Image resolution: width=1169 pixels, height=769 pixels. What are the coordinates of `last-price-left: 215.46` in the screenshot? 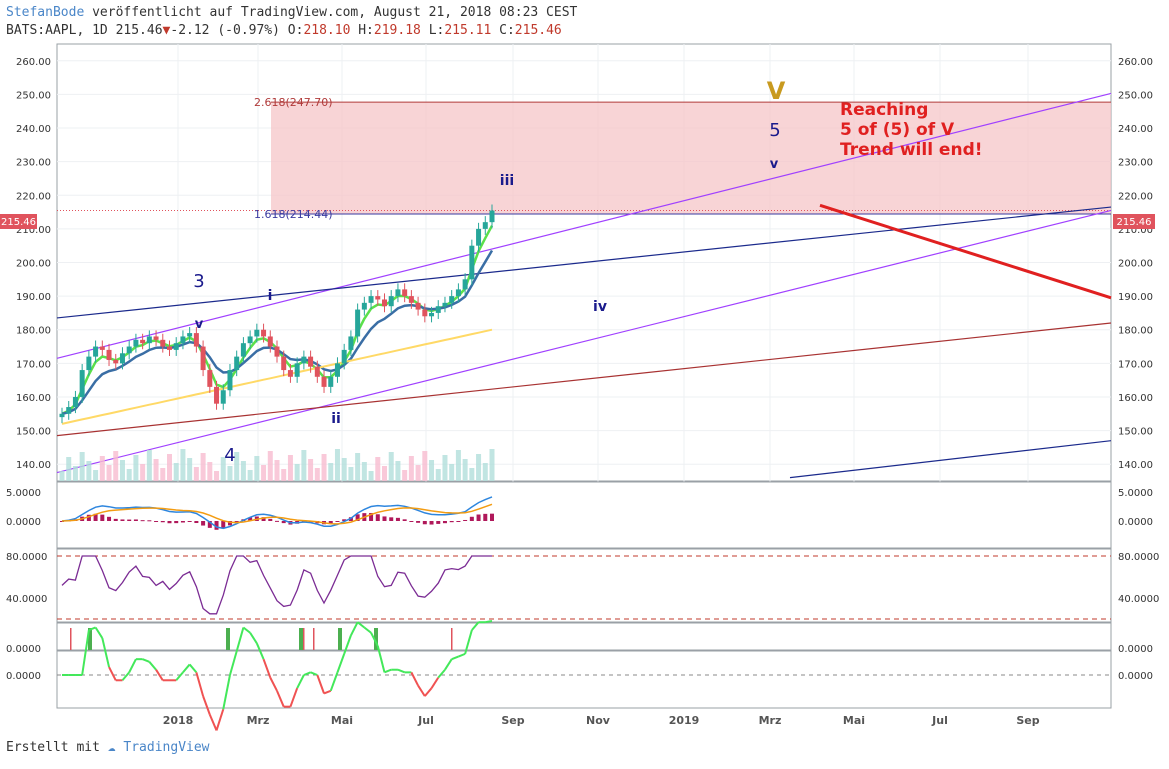 It's located at (18, 222).